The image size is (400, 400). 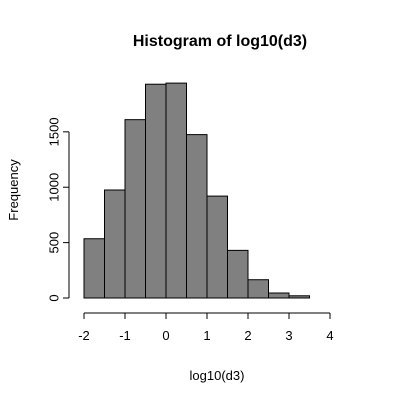 I want to click on y-tick-label: 1000, so click(x=53, y=187).